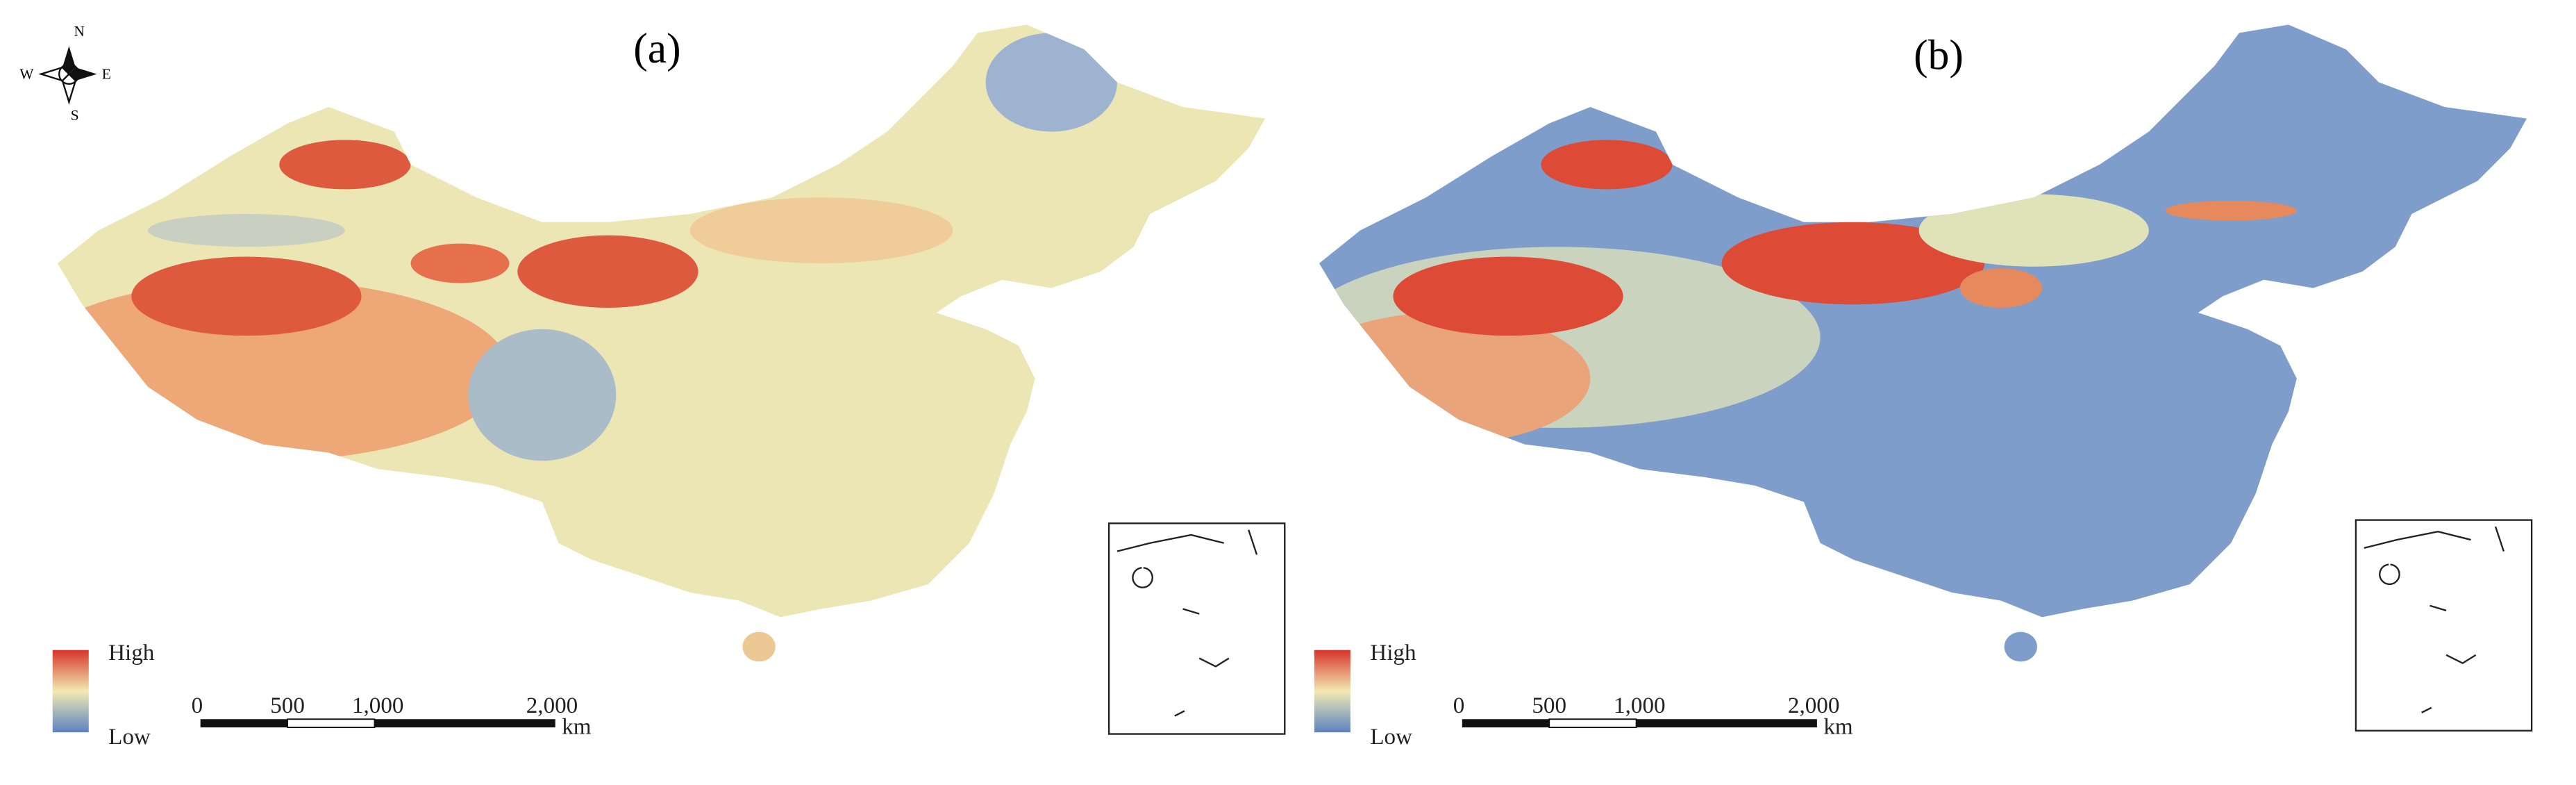 This screenshot has width=2576, height=785. Describe the element at coordinates (26, 74) in the screenshot. I see `compass-w: W` at that location.